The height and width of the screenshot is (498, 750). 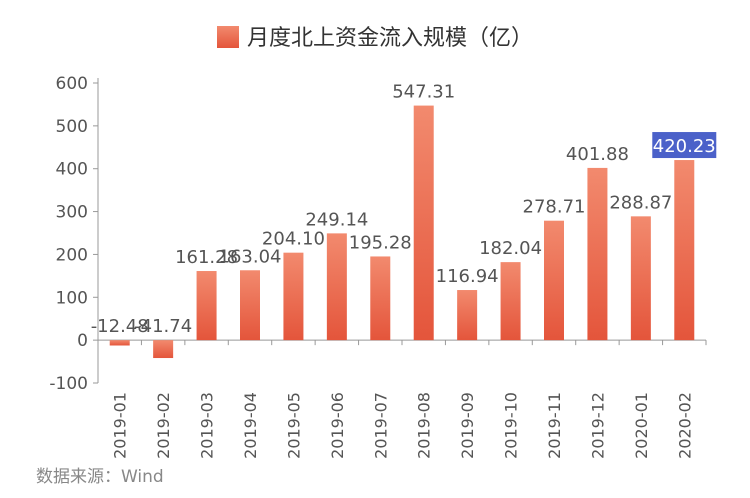 What do you see at coordinates (72, 255) in the screenshot?
I see `y-tick-label: 200` at bounding box center [72, 255].